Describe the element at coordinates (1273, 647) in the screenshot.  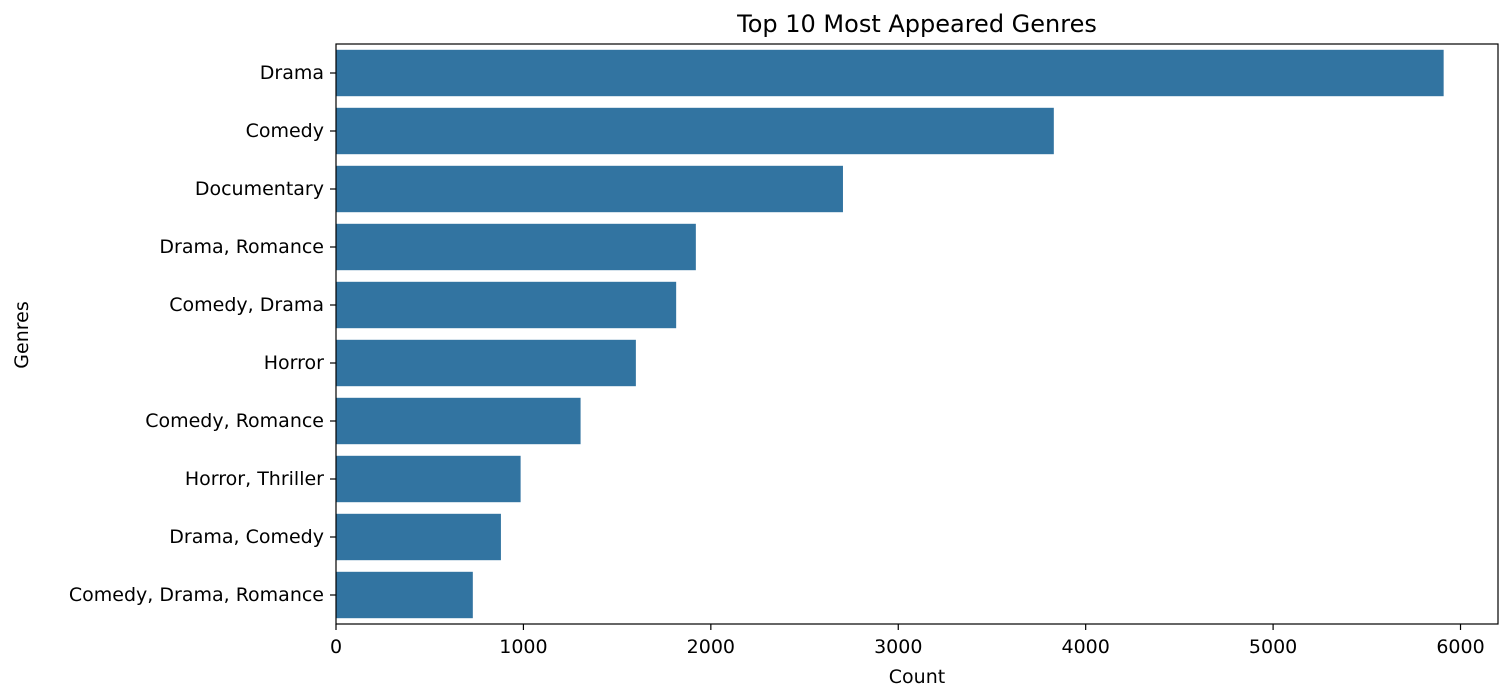
I see `x-tick-label: 5000` at that location.